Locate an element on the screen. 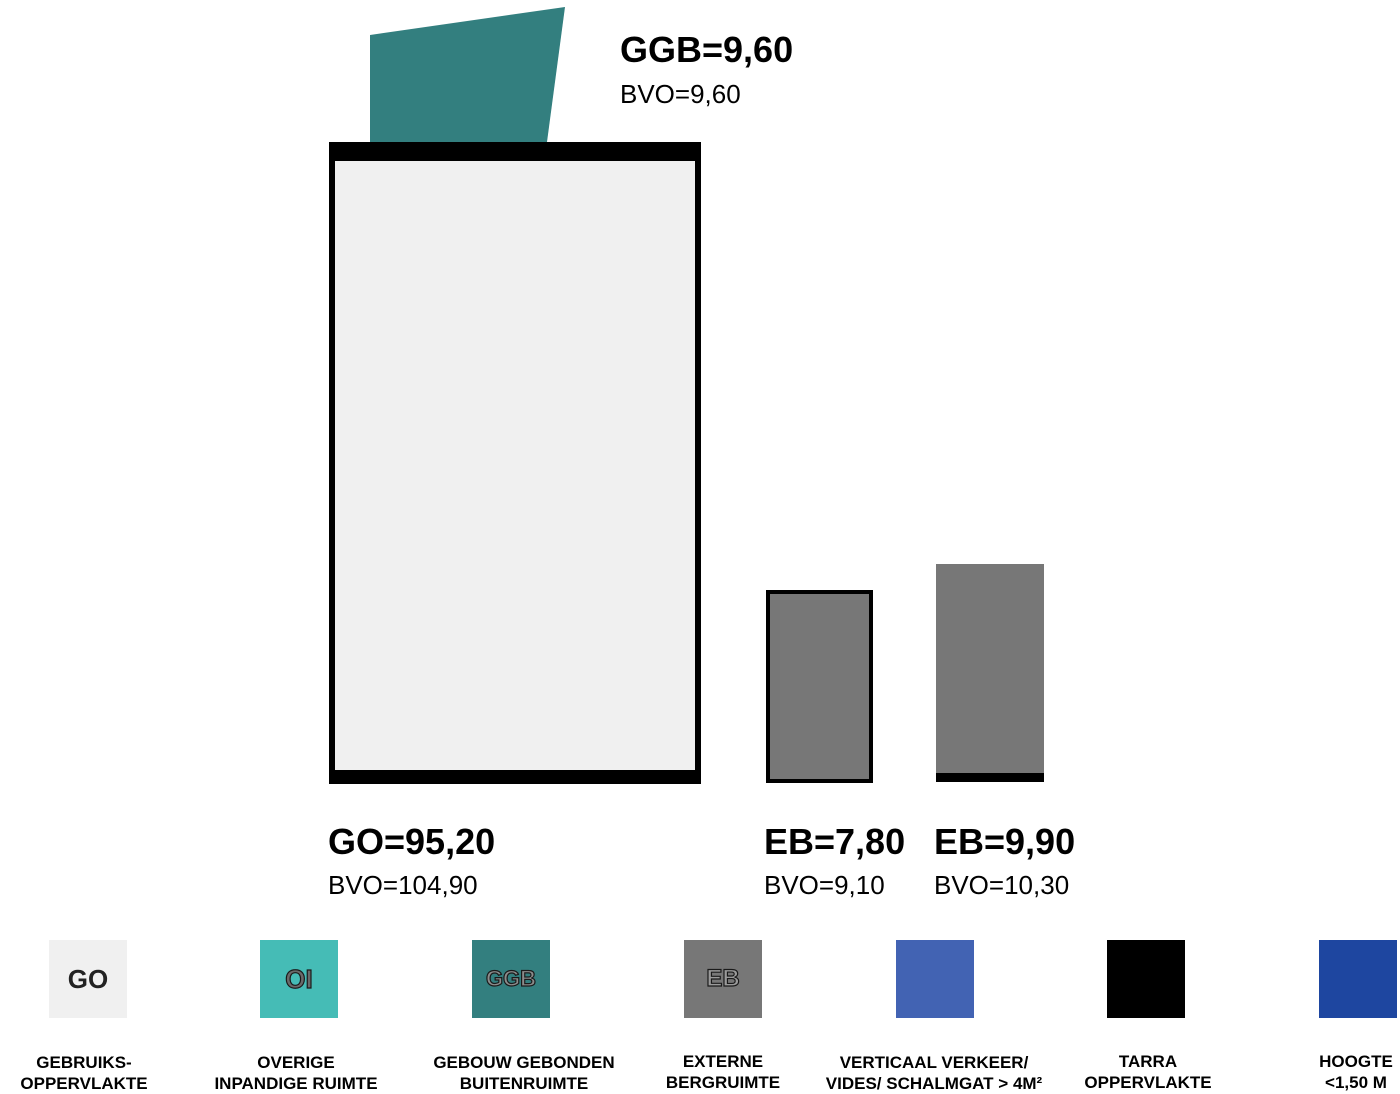  legend-label-ggb-line2: BUITENRUIMTE is located at coordinates (524, 1083).